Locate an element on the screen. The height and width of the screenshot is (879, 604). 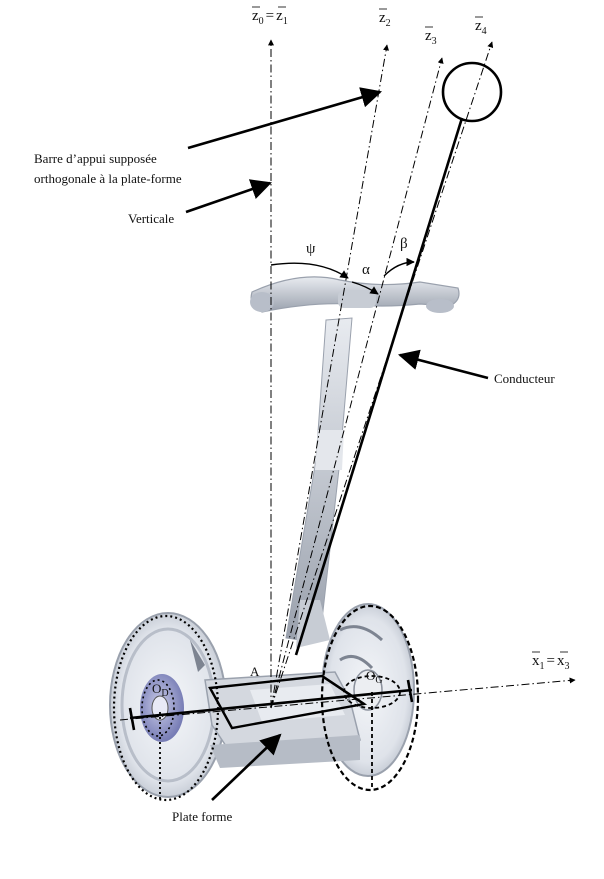
axis-label-z4: z4 is located at coordinates (481, 27).